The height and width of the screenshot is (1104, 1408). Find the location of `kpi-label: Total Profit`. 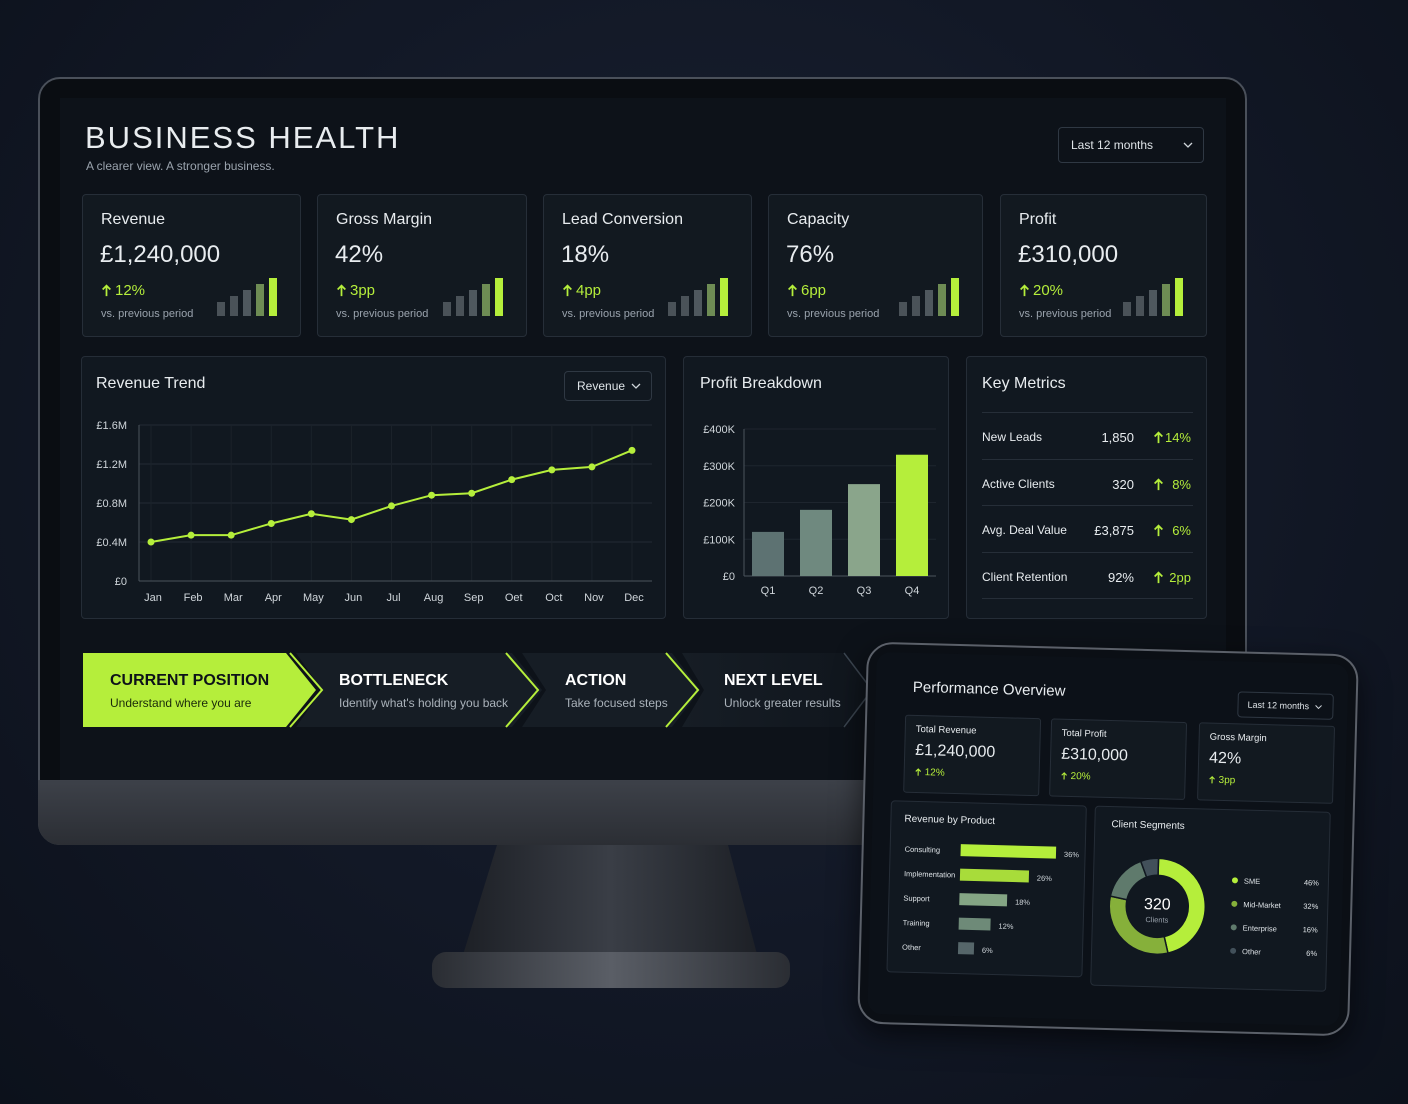

kpi-label: Total Profit is located at coordinates (1084, 733).